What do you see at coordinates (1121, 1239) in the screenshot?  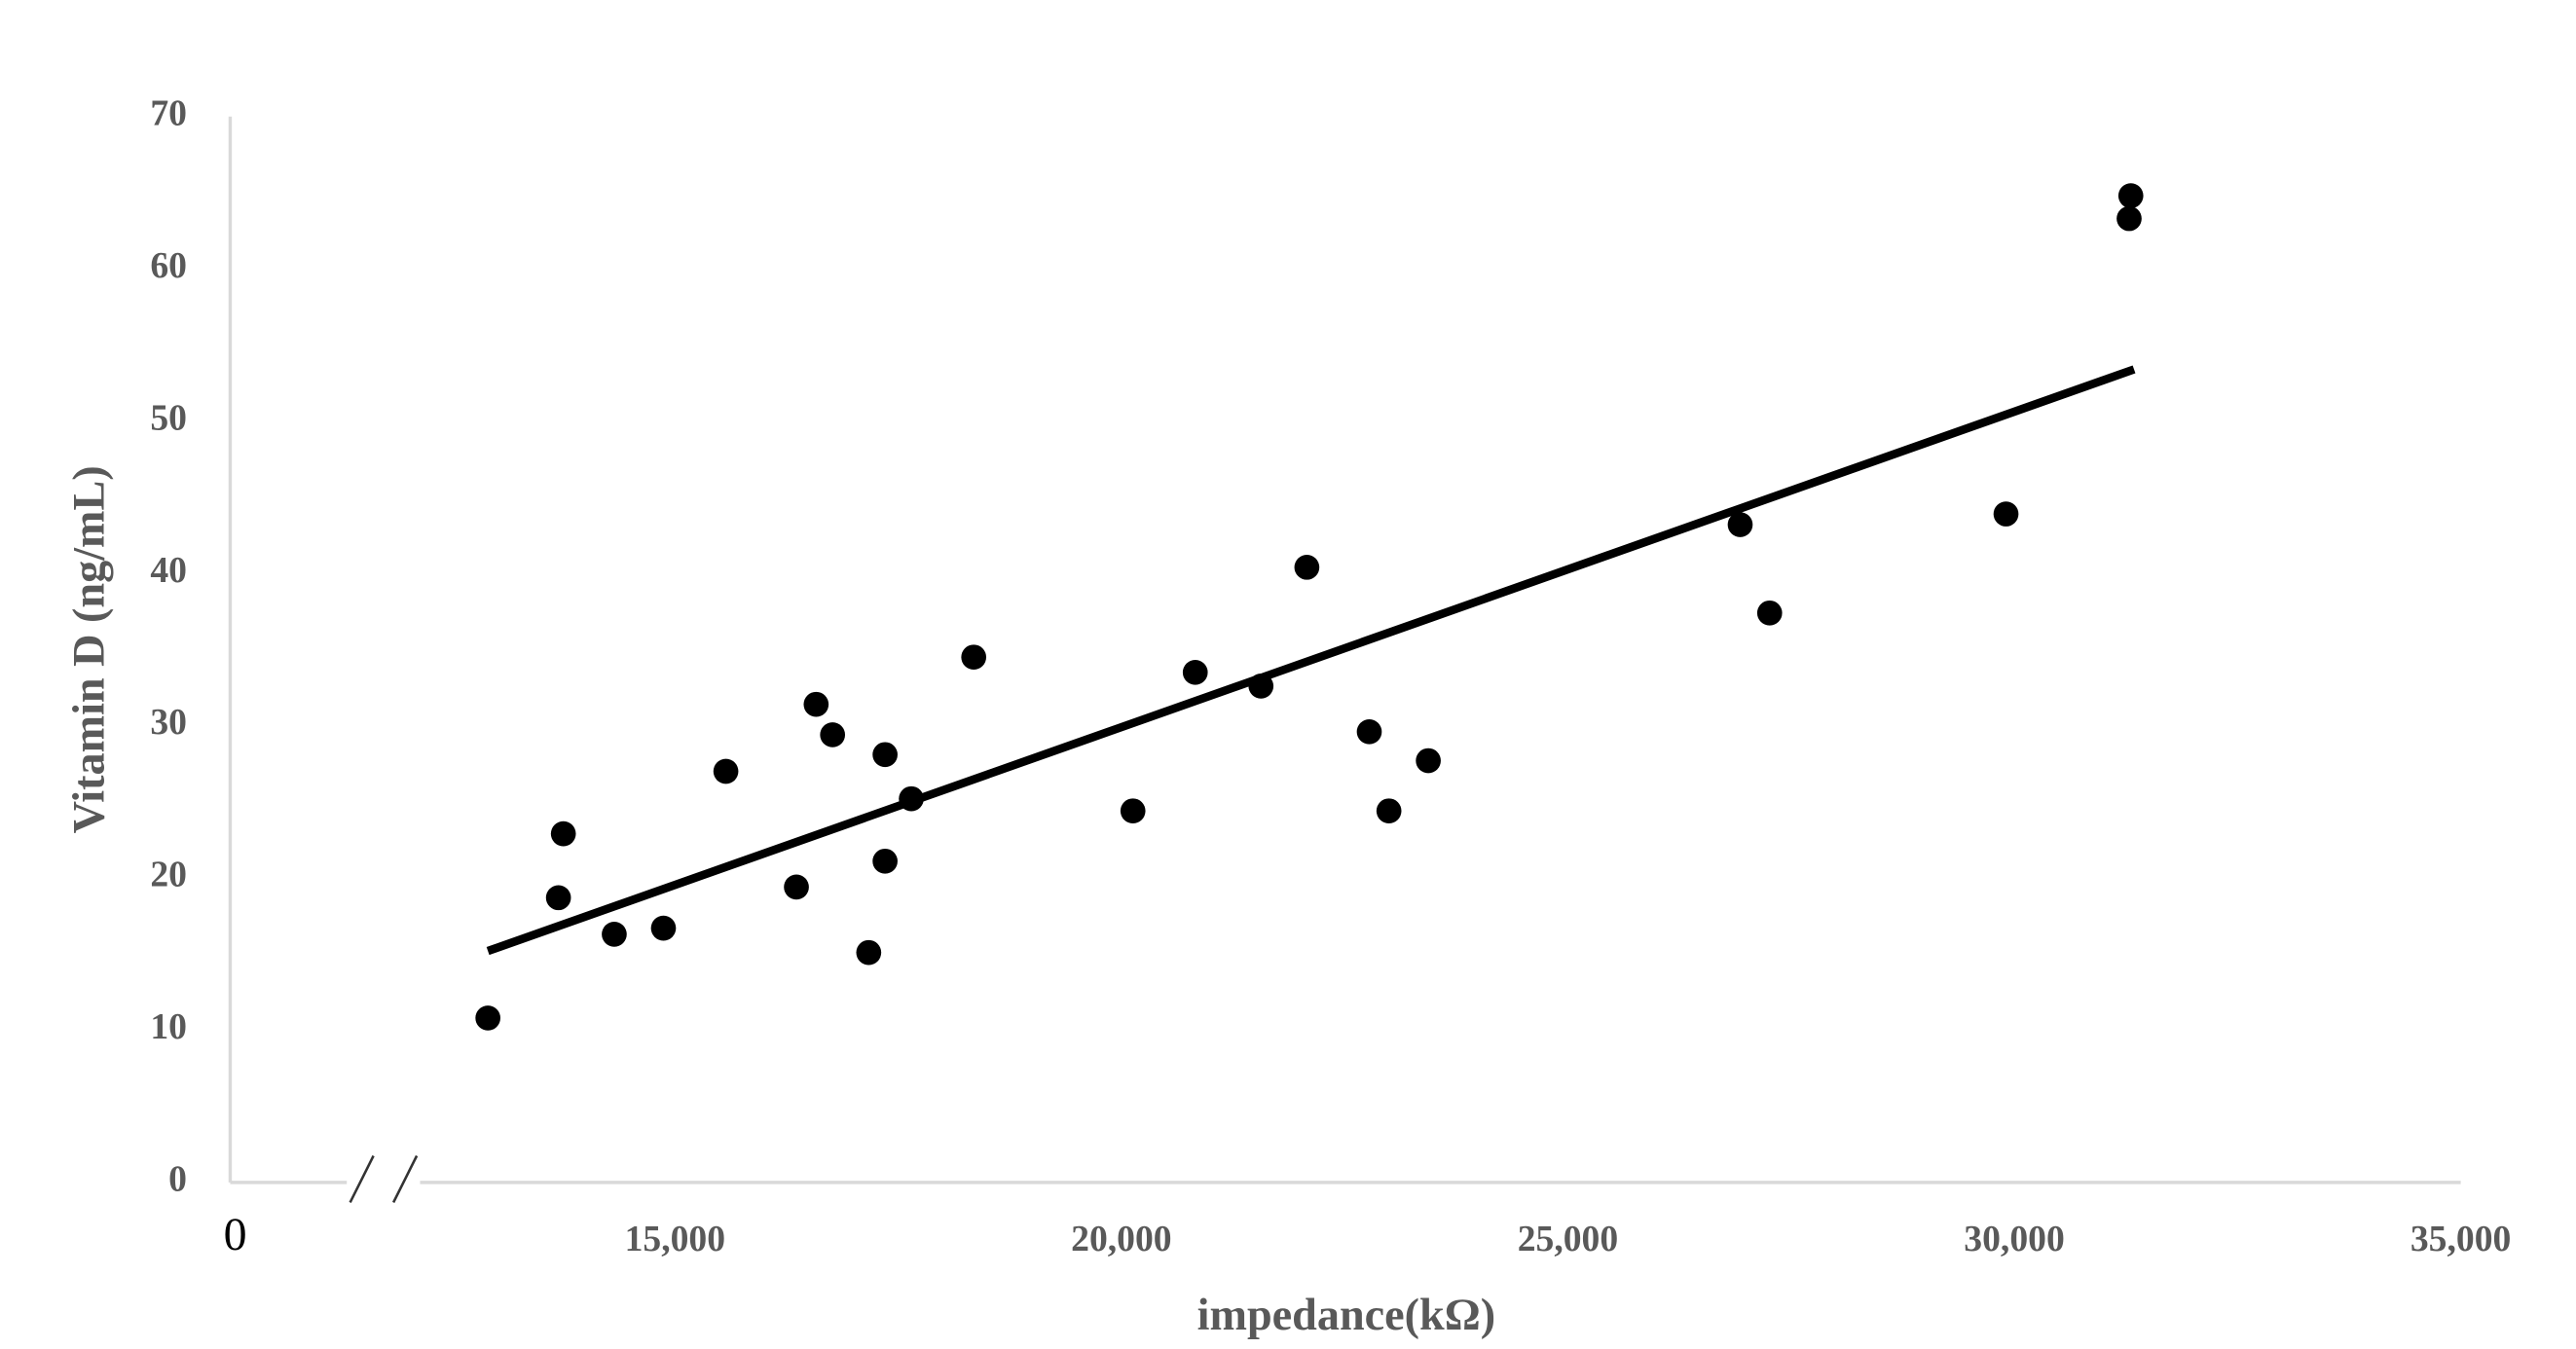 I see `x-tick-label: 20,000` at bounding box center [1121, 1239].